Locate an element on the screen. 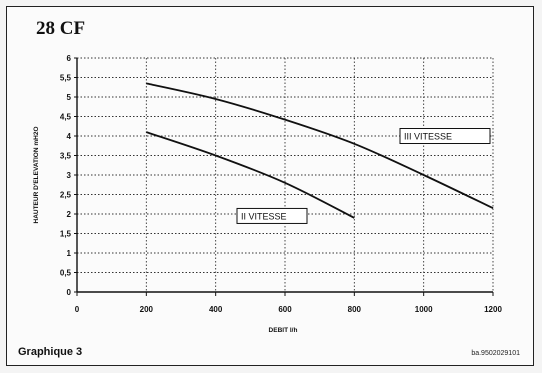 This screenshot has height=373, width=542. y-tick-label: 3 is located at coordinates (69, 175).